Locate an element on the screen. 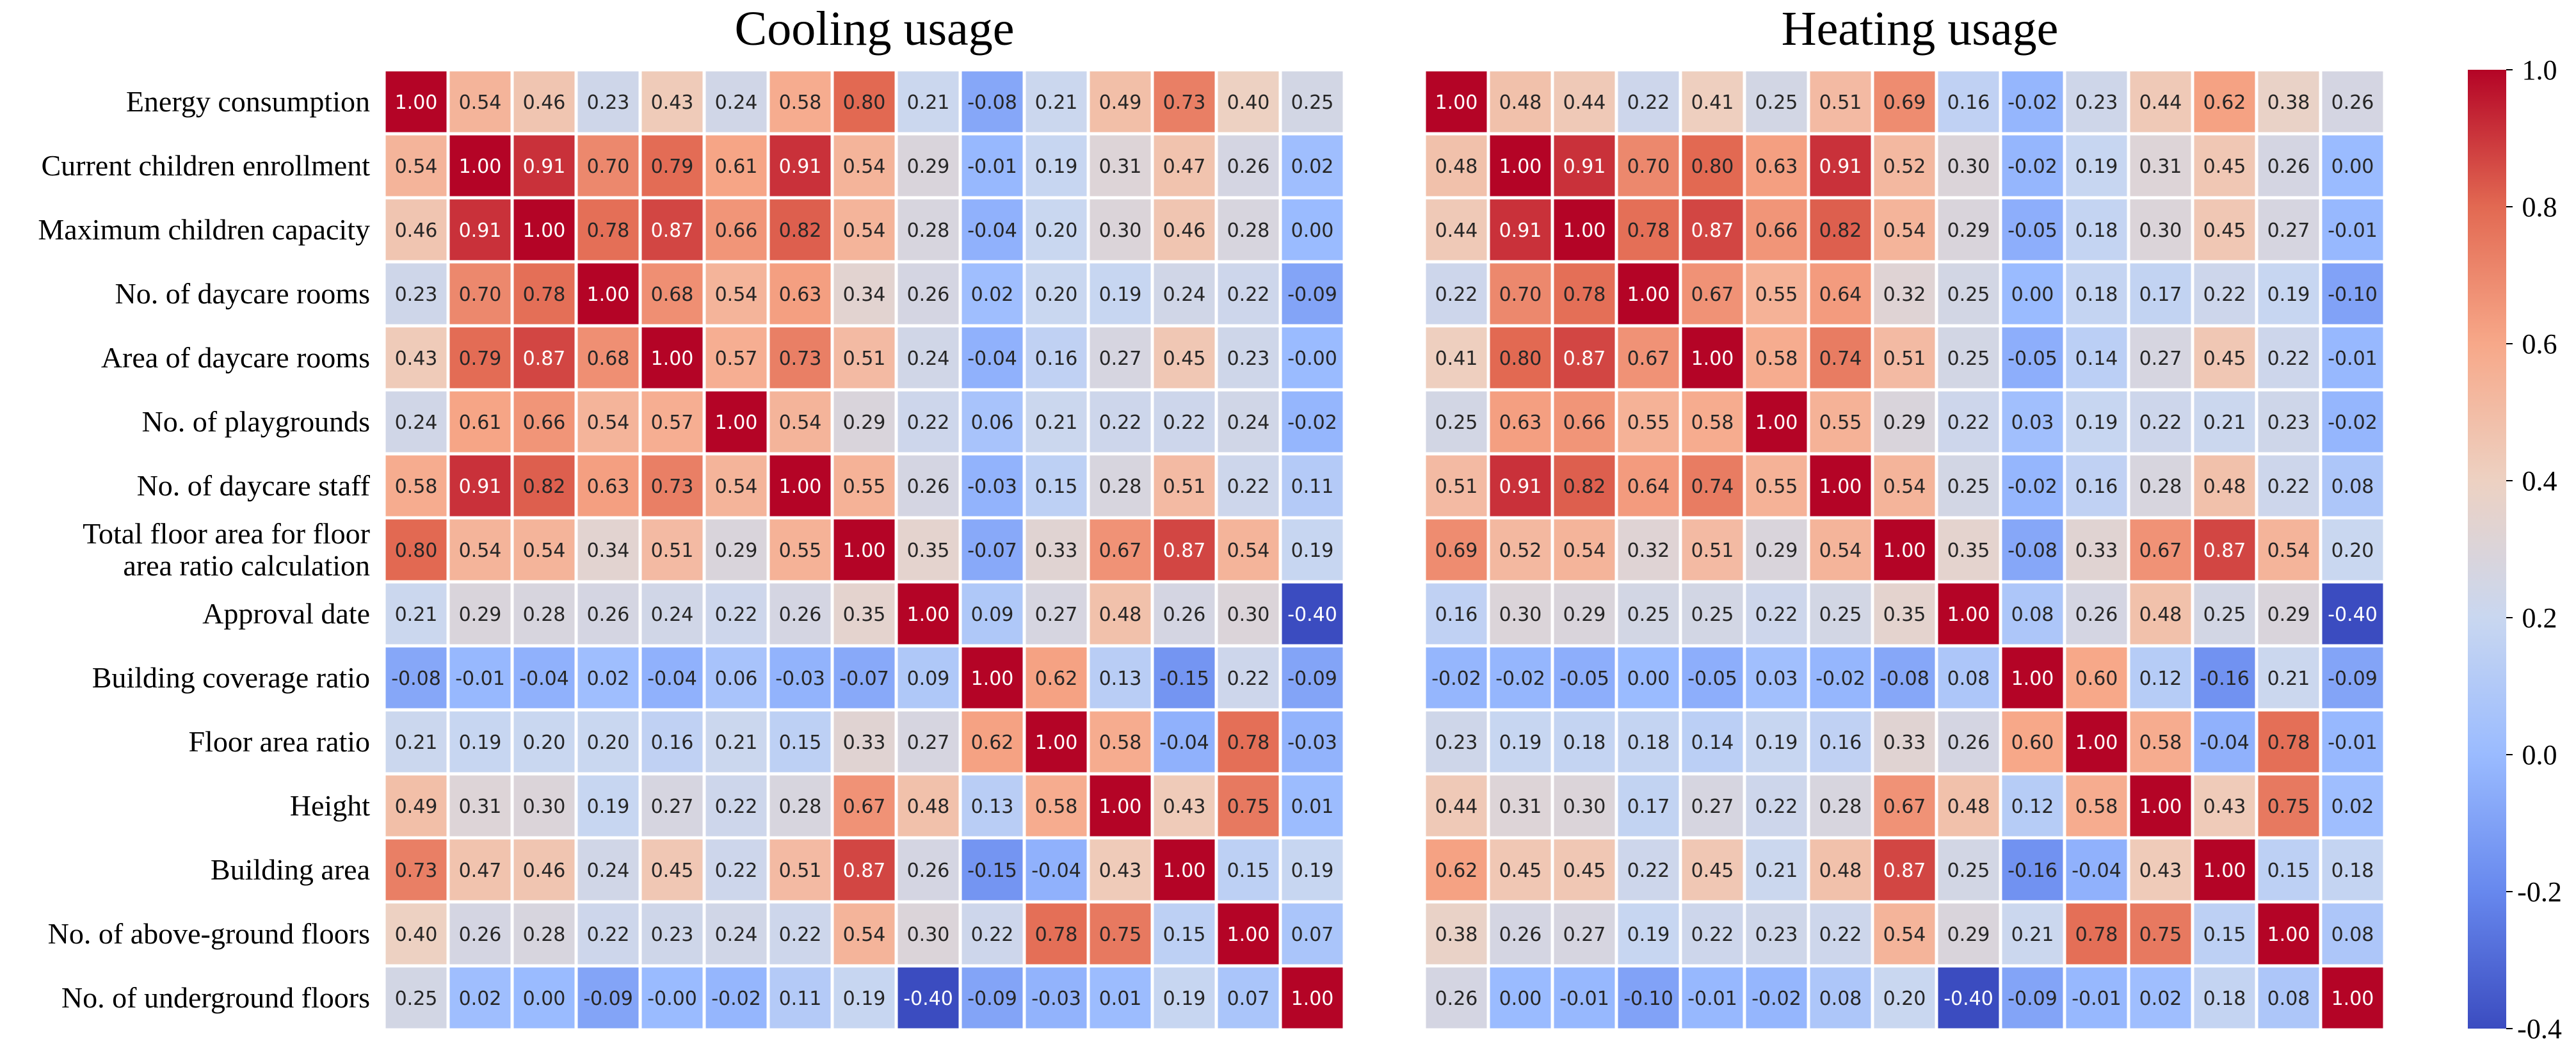 Image resolution: width=2576 pixels, height=1051 pixels. cell-value: 0.03 is located at coordinates (2032, 423).